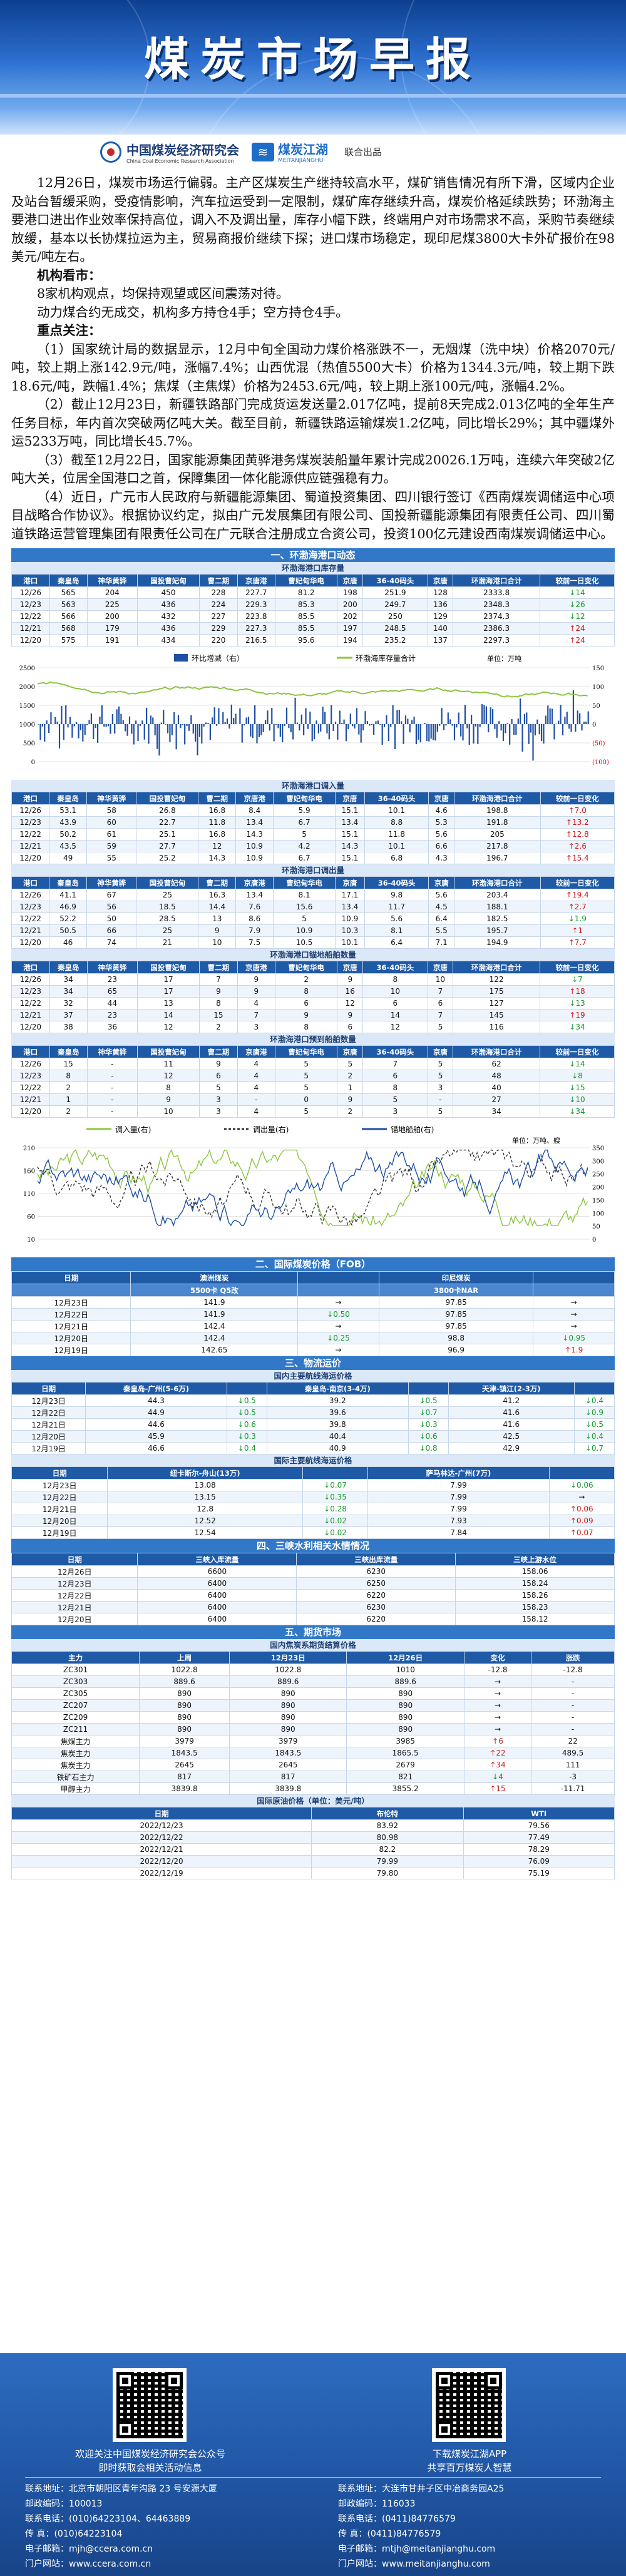  What do you see at coordinates (304, 907) in the screenshot?
I see `table-cell: 15.6` at bounding box center [304, 907].